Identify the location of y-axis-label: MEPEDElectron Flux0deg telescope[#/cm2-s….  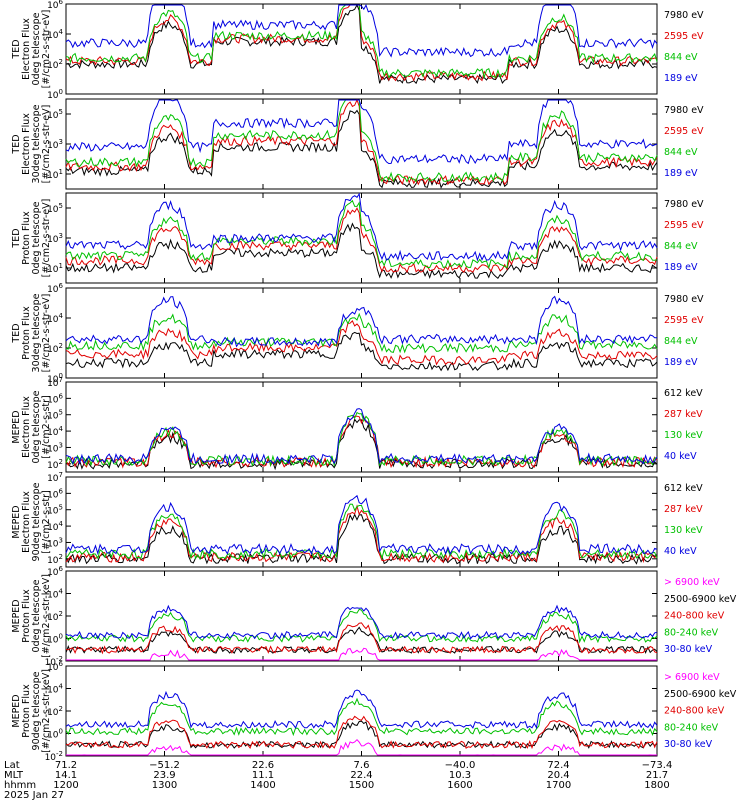
(31, 426).